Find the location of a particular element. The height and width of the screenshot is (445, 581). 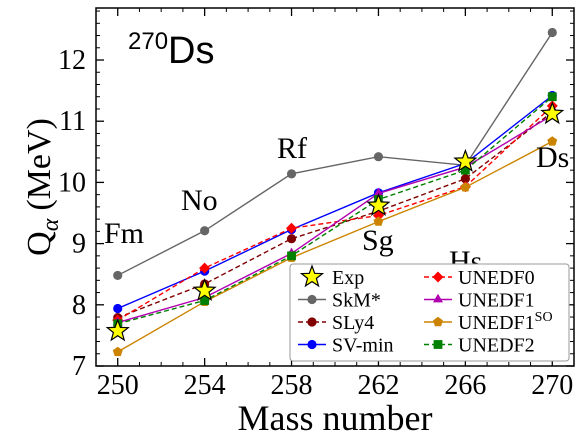

legend-label-skm: SkM* is located at coordinates (356, 301).